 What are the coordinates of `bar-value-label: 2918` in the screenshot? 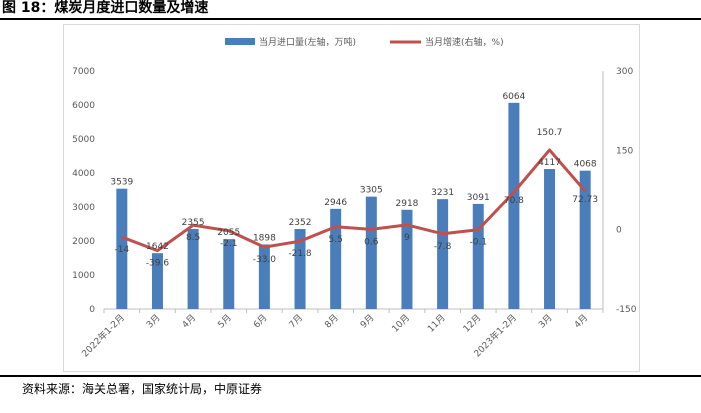 It's located at (407, 204).